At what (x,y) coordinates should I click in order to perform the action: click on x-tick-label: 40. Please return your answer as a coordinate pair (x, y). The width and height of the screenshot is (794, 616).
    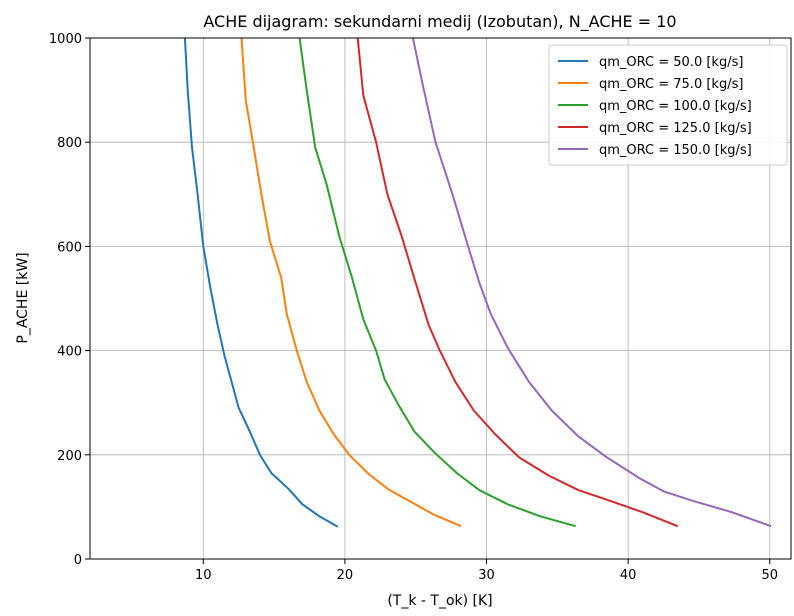
    Looking at the image, I should click on (628, 575).